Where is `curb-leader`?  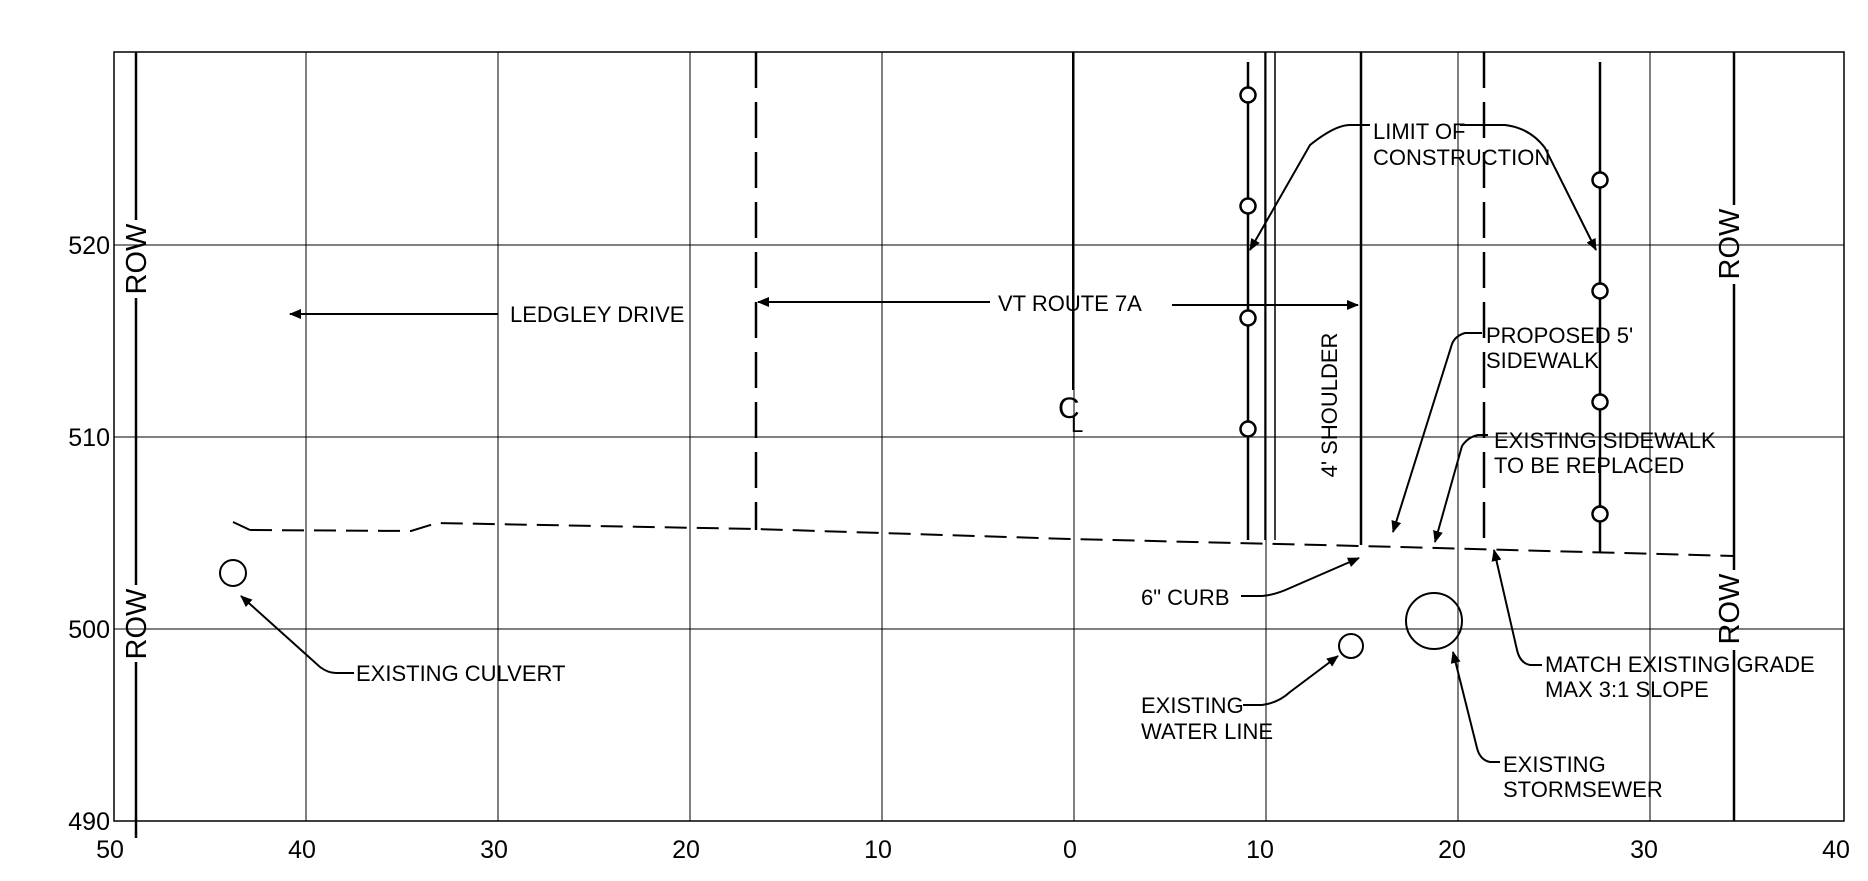 curb-leader is located at coordinates (1300, 577).